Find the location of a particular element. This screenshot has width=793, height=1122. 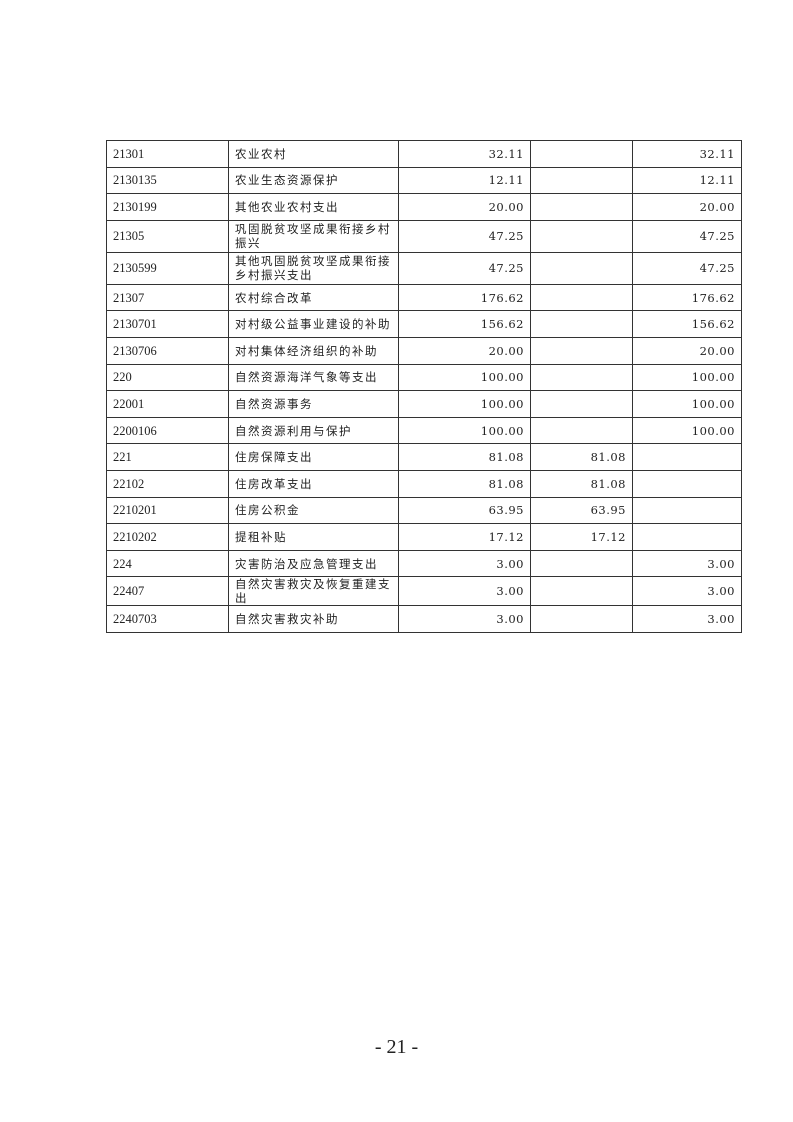

table-row: 21307 农村综合改革 176.62 176.62 is located at coordinates (424, 297).